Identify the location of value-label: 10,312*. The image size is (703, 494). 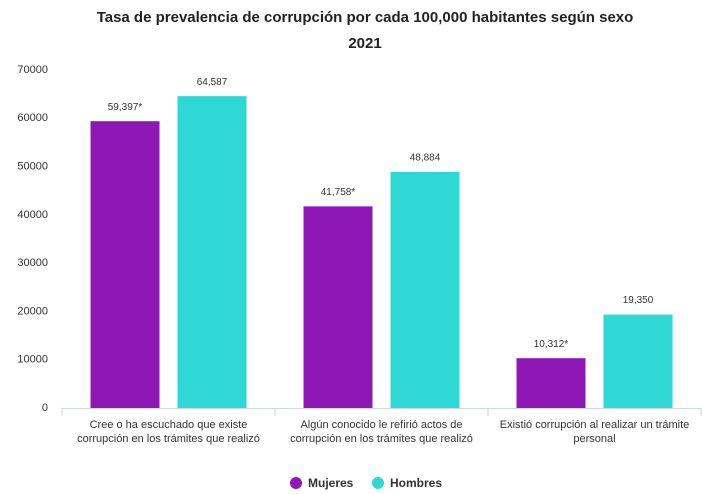
(551, 344).